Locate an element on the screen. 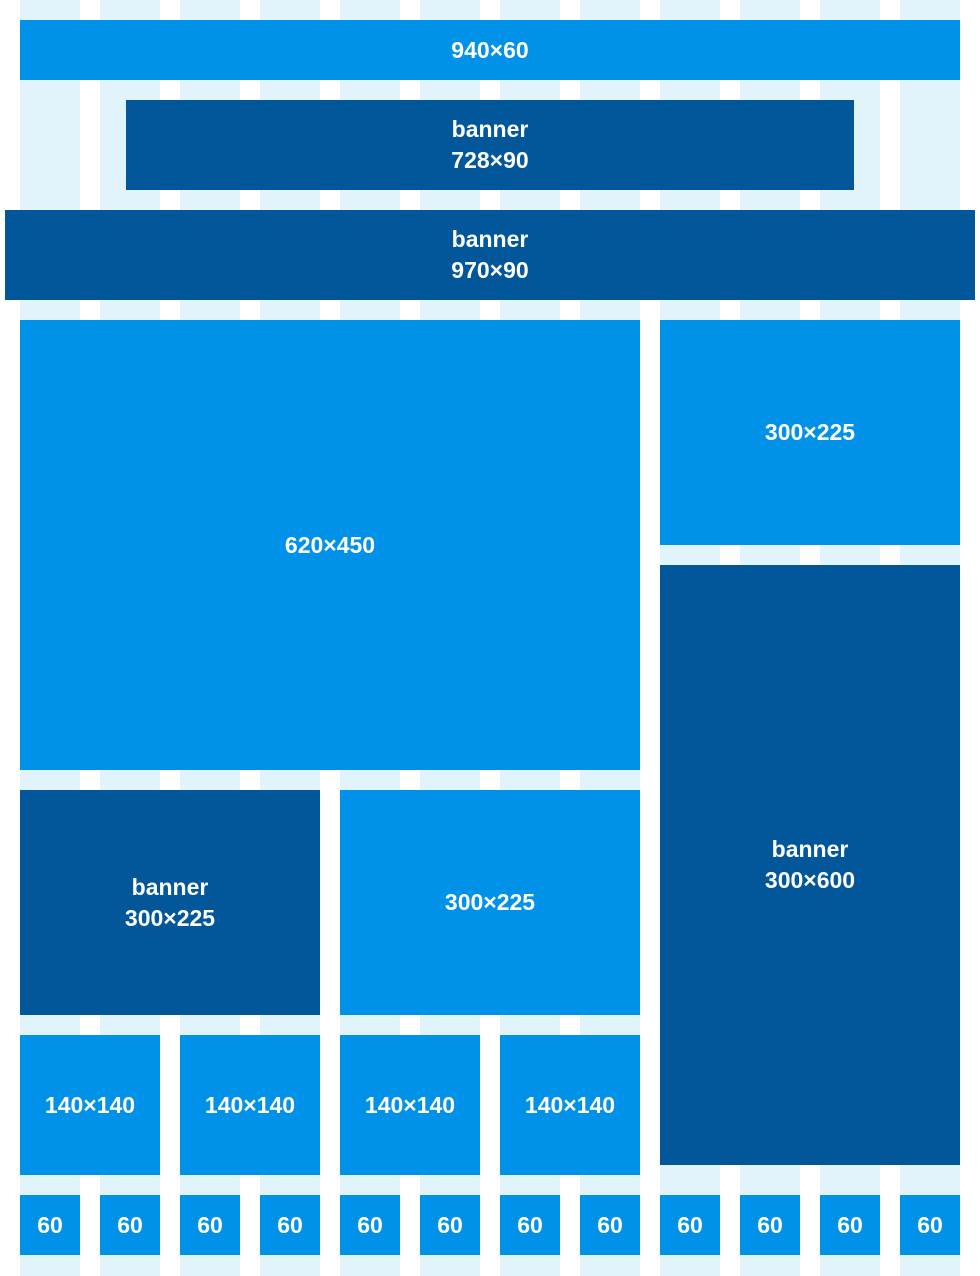 Image resolution: width=980 pixels, height=1276 pixels. banner-300x600-size: 300×600 is located at coordinates (810, 880).